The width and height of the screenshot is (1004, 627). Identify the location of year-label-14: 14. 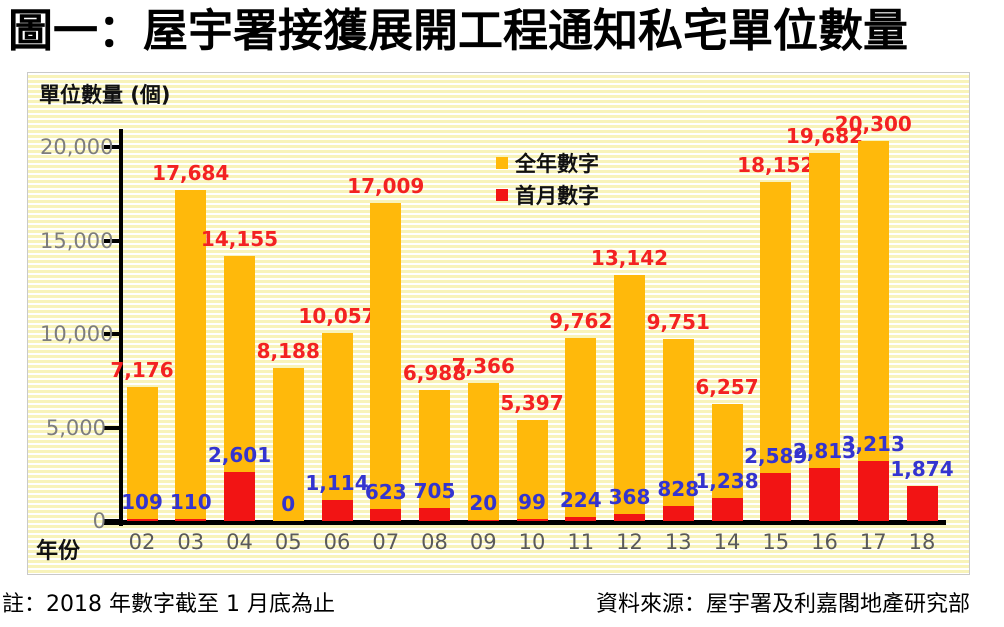
(727, 542).